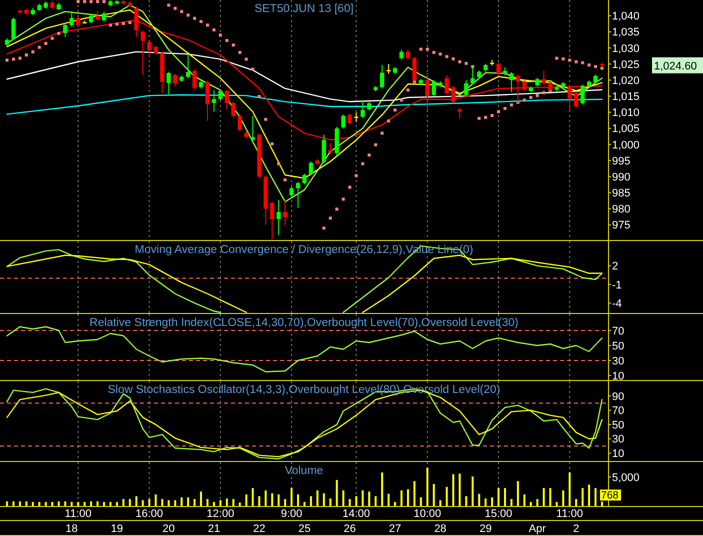 Image resolution: width=703 pixels, height=536 pixels. Describe the element at coordinates (626, 145) in the screenshot. I see `y-tick-label: 1,000` at that location.